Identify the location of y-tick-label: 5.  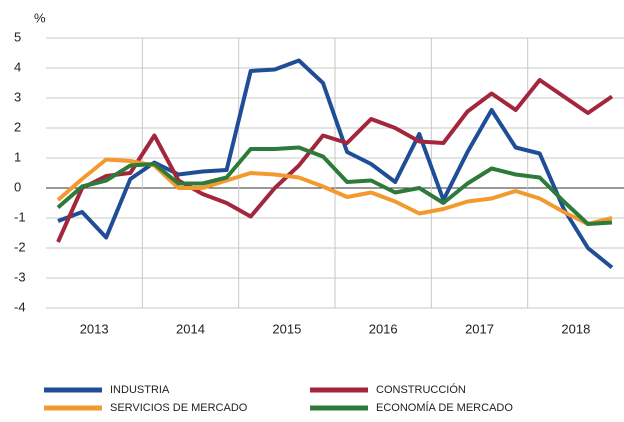
(17, 36).